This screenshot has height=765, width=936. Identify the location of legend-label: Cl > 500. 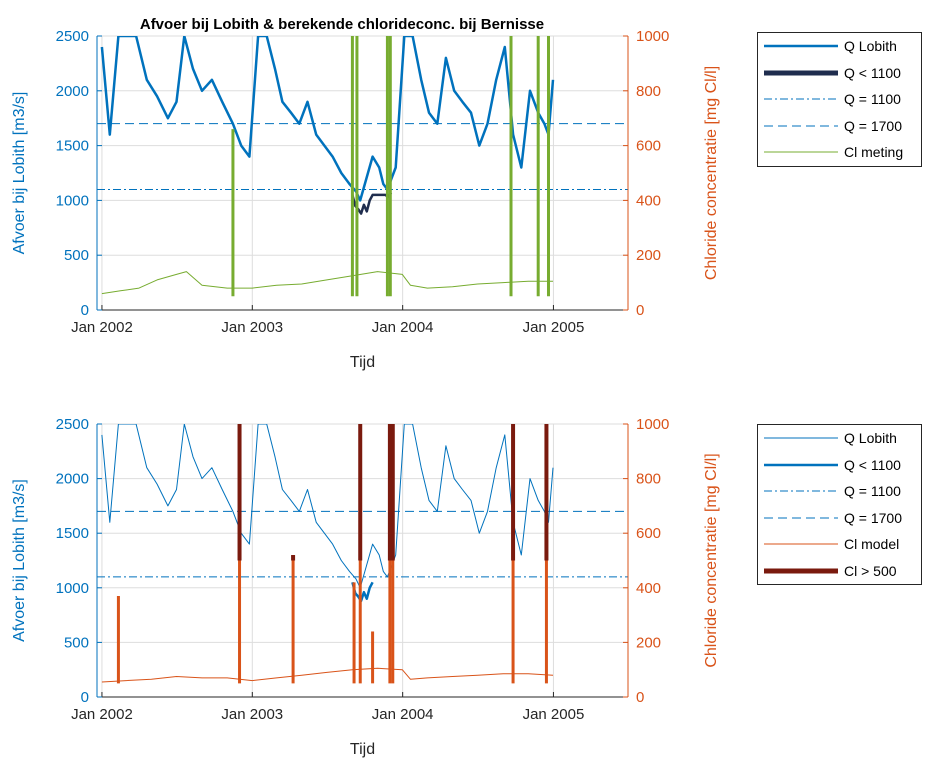
(870, 570).